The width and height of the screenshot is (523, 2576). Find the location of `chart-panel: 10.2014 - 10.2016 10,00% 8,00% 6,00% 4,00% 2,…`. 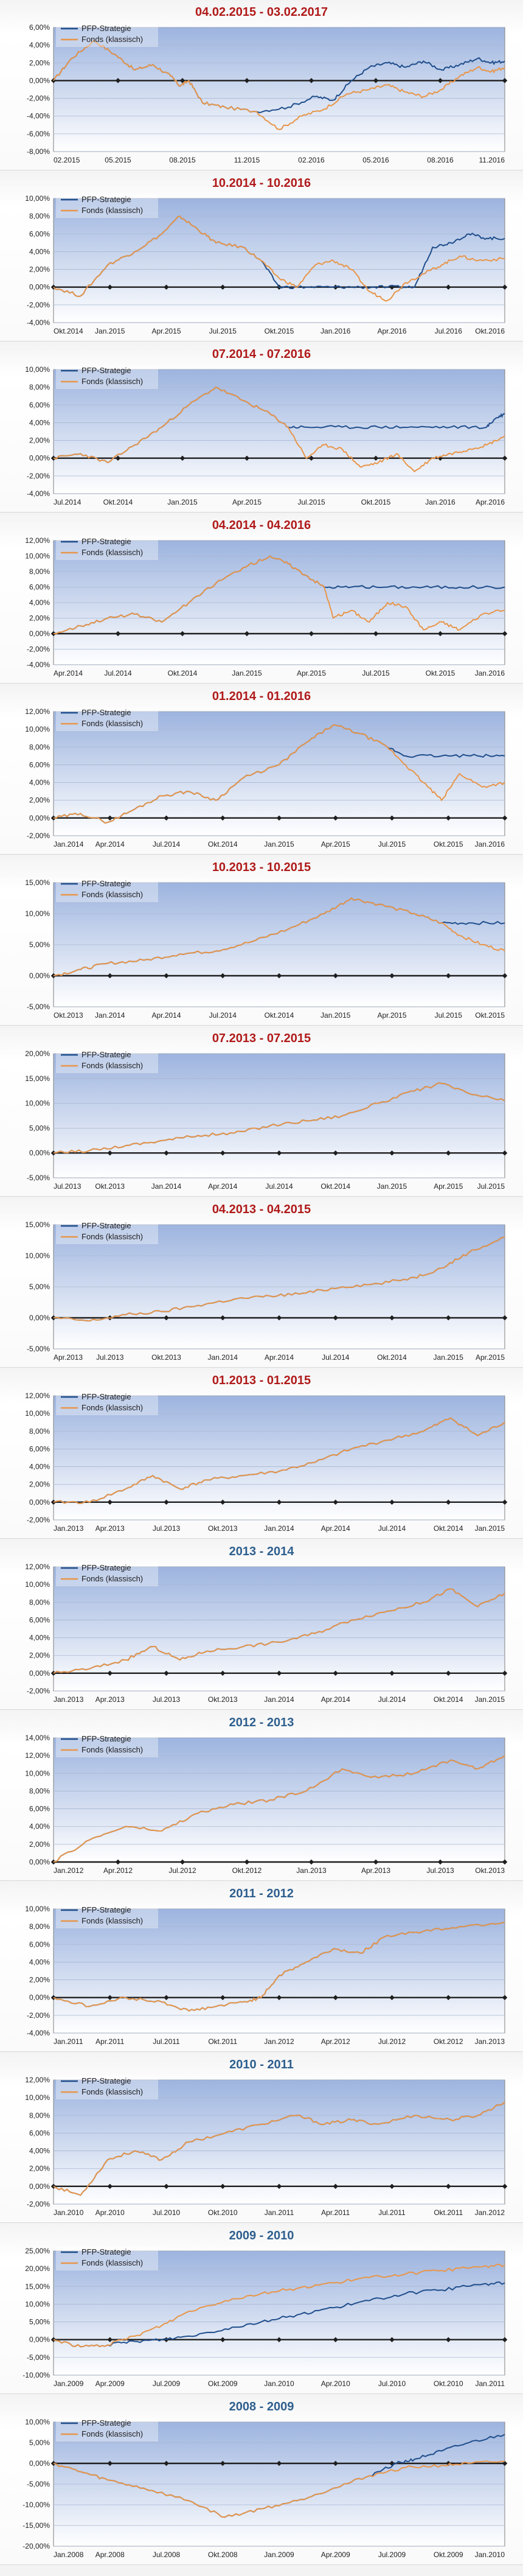

chart-panel: 10.2014 - 10.2016 10,00% 8,00% 6,00% 4,00% 2,… is located at coordinates (261, 256).